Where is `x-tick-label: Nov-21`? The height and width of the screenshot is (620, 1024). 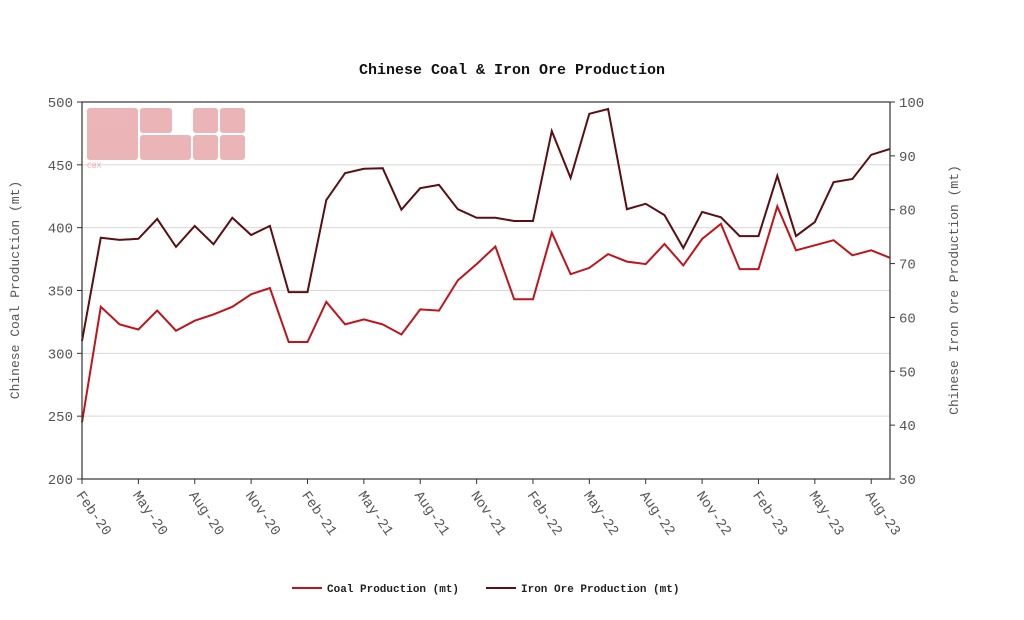
x-tick-label: Nov-21 is located at coordinates (488, 514).